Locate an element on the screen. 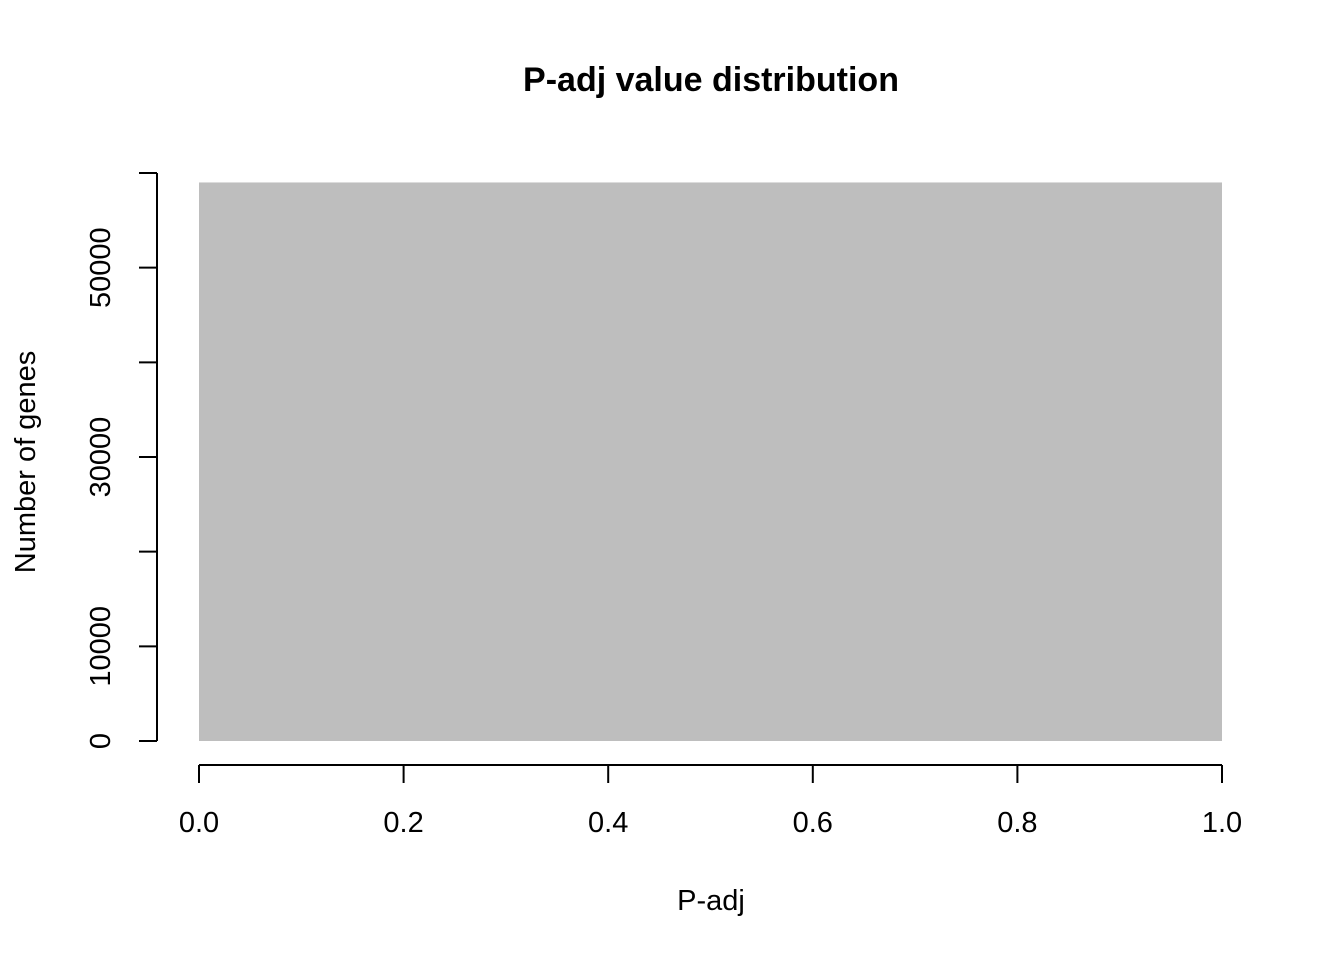  x-tick-label: 0.8 is located at coordinates (1017, 823).